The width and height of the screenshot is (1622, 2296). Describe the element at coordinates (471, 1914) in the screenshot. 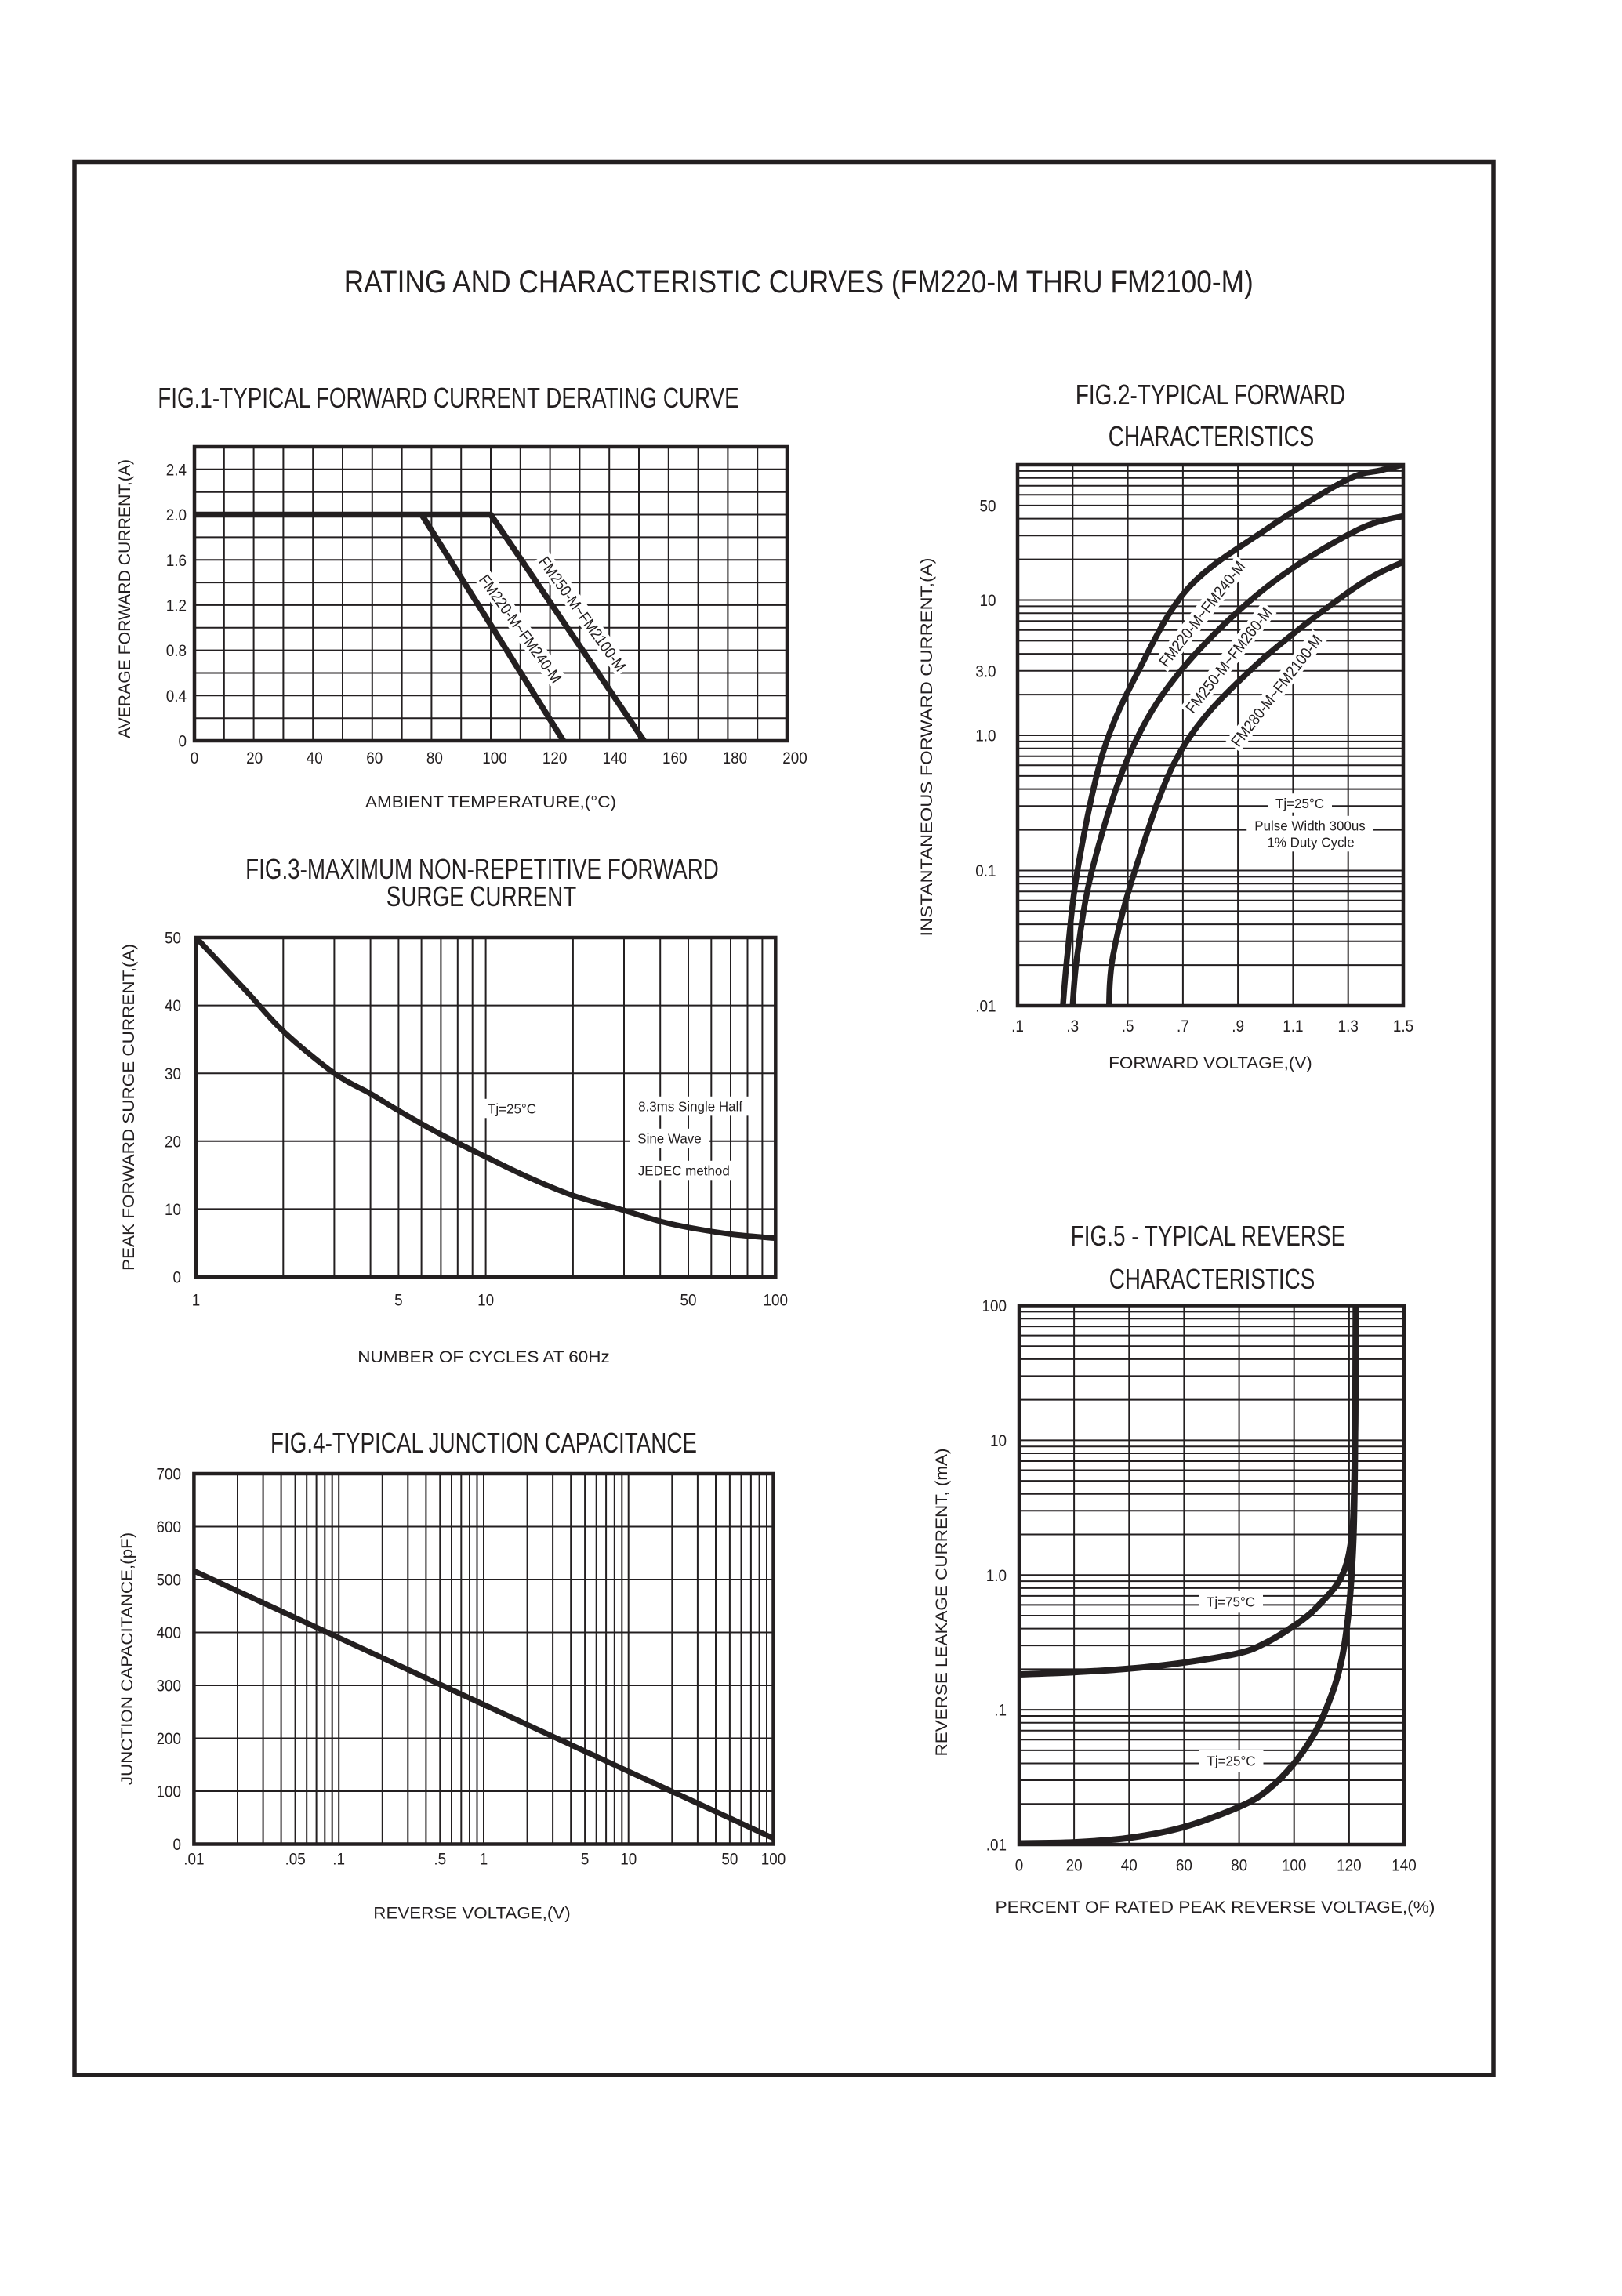

I see `svg-text: REVERSE VOLTAGE,(V)` at that location.